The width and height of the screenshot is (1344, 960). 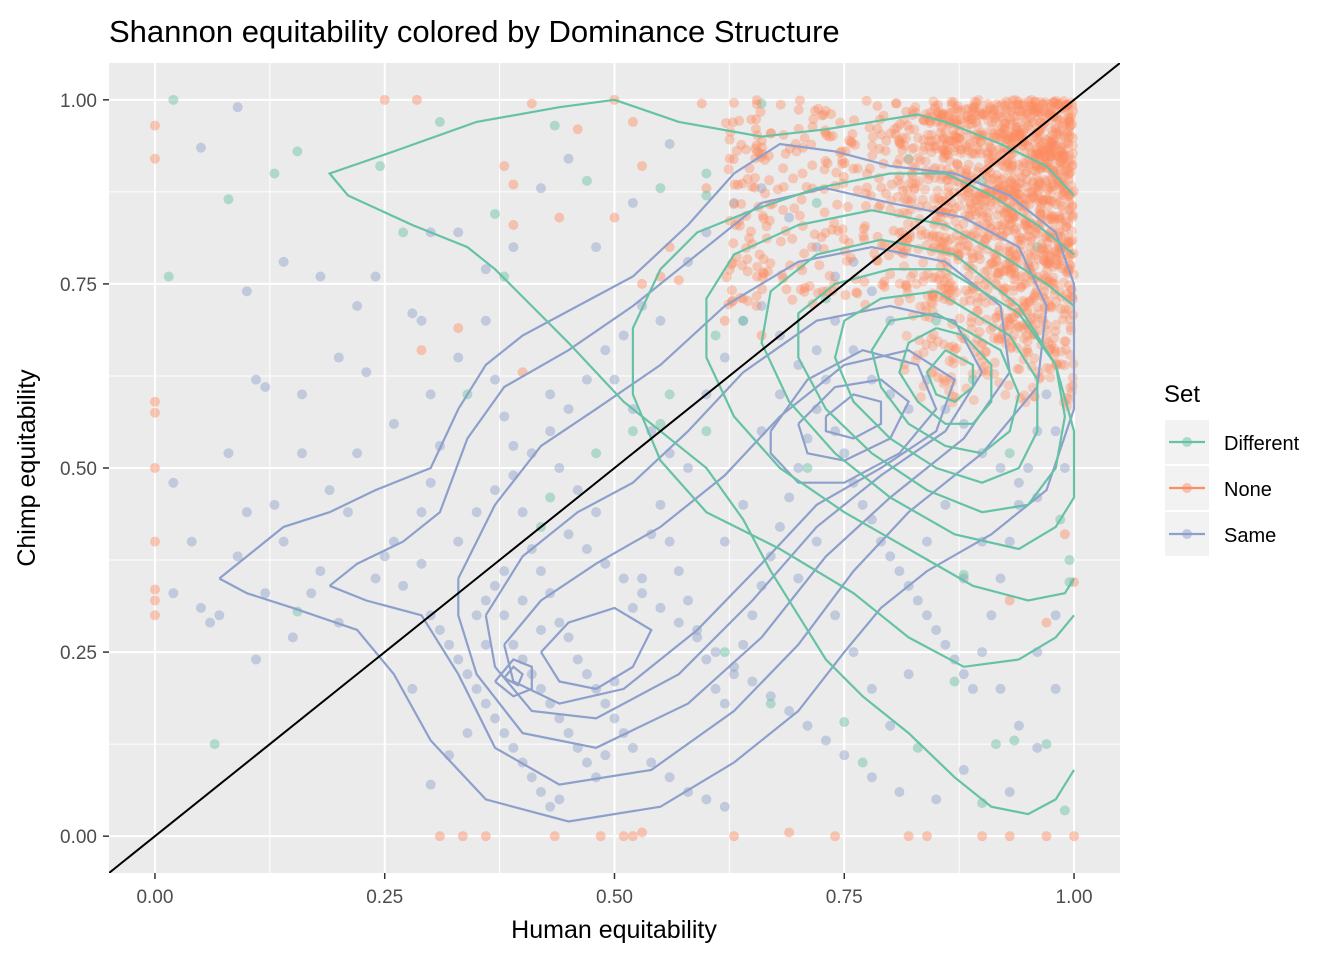 I want to click on y-axis-ticks: 0.00 0.25 0.50 0.75 1.00, so click(x=84, y=469).